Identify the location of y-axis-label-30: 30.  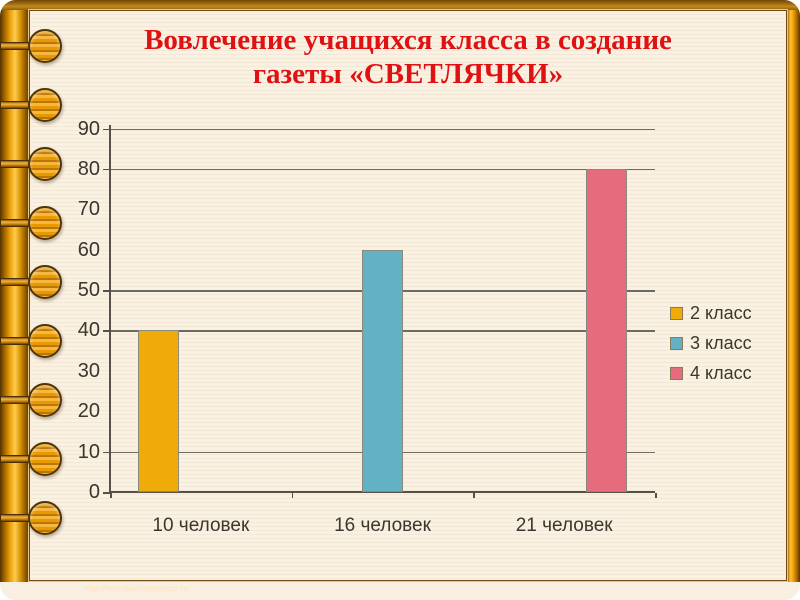
(88, 370).